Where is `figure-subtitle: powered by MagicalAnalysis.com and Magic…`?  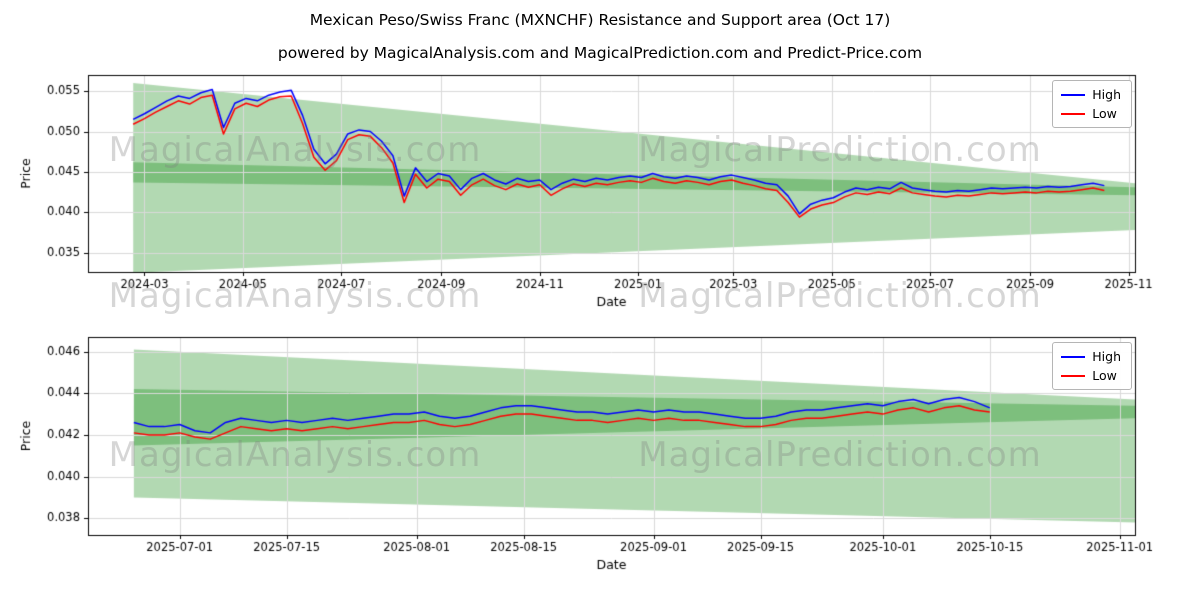 figure-subtitle: powered by MagicalAnalysis.com and Magic… is located at coordinates (600, 53).